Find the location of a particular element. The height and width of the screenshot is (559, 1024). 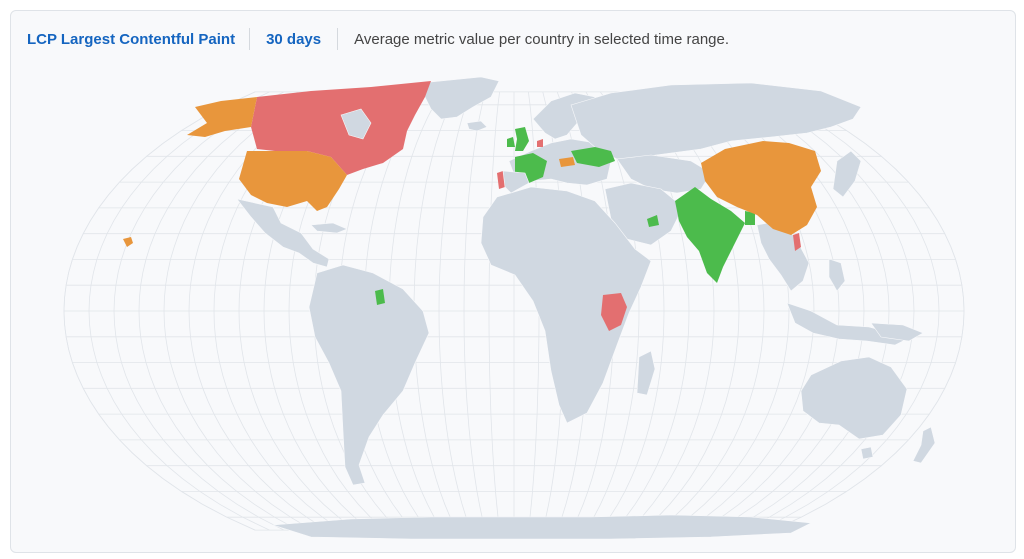

country-canada is located at coordinates (341, 128).